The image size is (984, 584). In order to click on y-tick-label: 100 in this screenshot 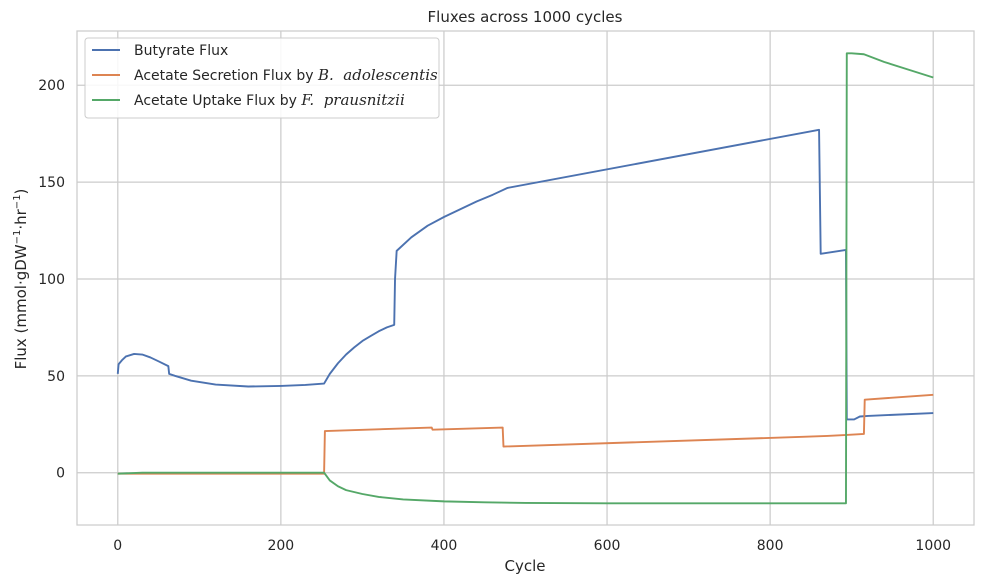, I will do `click(51, 280)`.